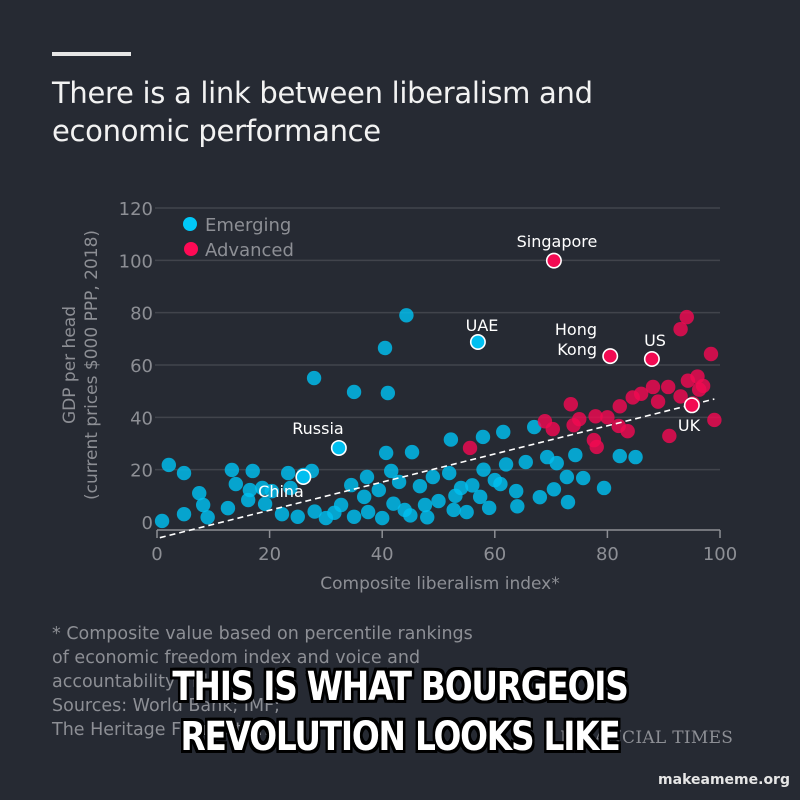  Describe the element at coordinates (400, 737) in the screenshot. I see `meme-caption-line-2: REVOLUTION LOOKS LIKE` at that location.